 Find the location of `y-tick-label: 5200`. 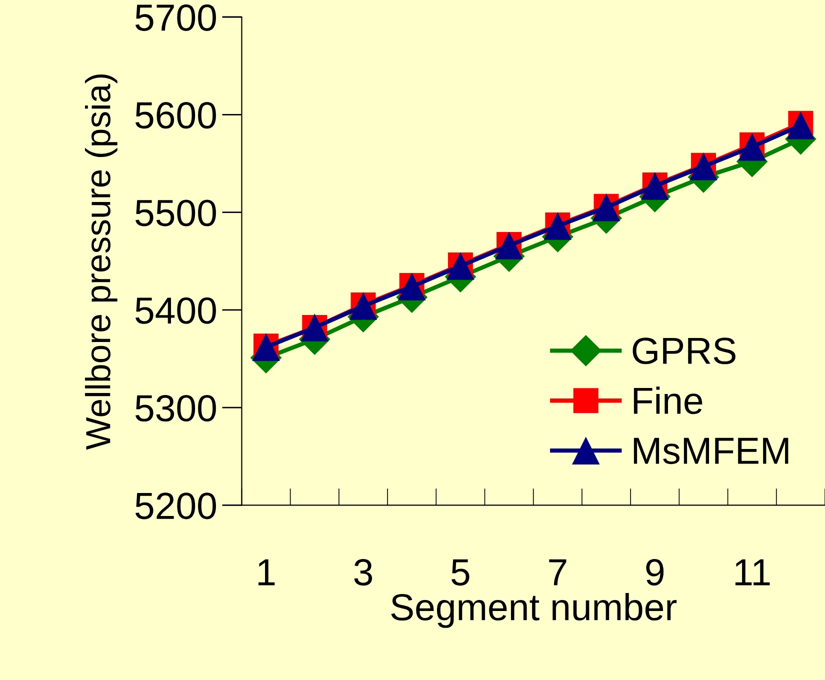

y-tick-label: 5200 is located at coordinates (176, 506).